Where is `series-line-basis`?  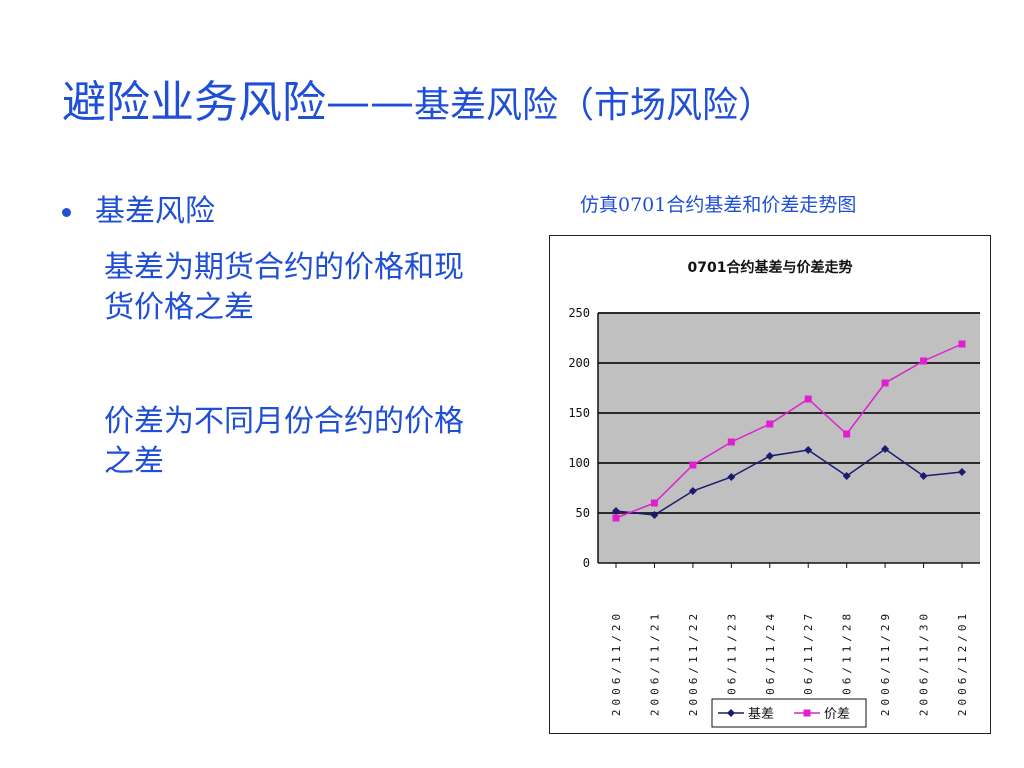 series-line-basis is located at coordinates (789, 482).